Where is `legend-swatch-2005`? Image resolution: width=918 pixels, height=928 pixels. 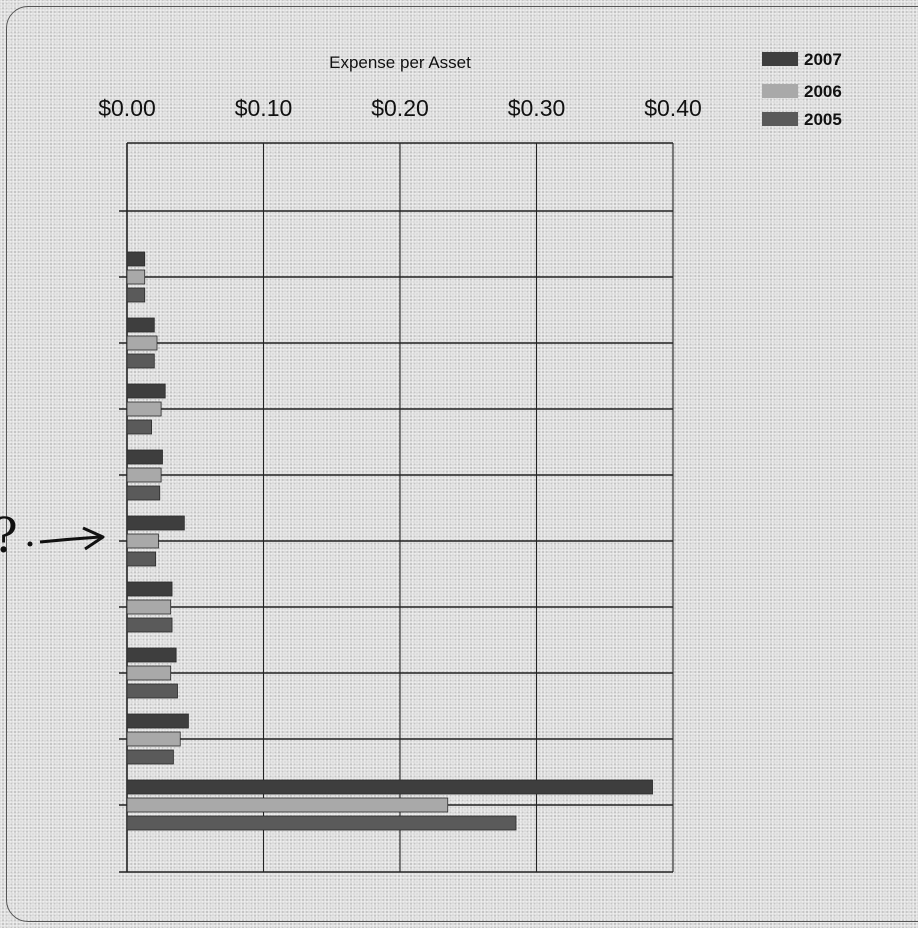
legend-swatch-2005 is located at coordinates (780, 119).